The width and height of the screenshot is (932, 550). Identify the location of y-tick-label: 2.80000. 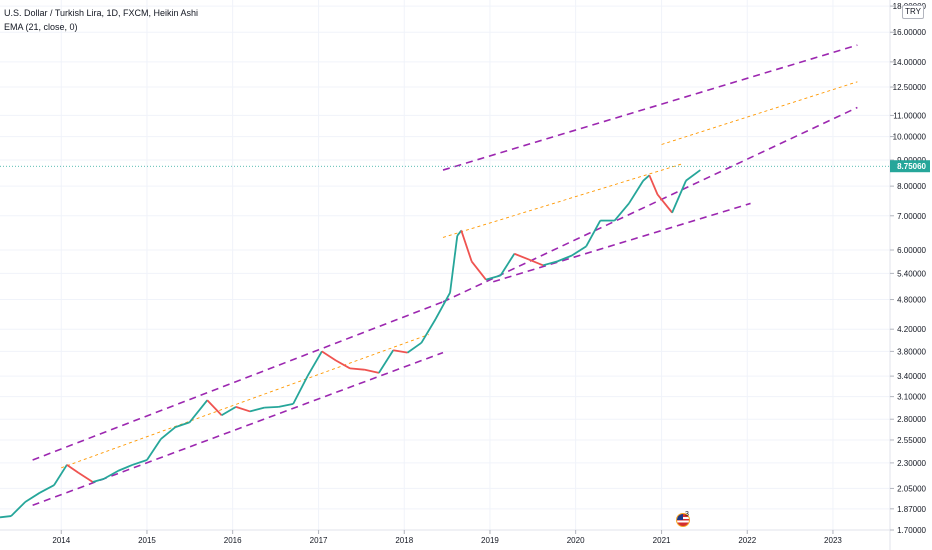
(911, 419).